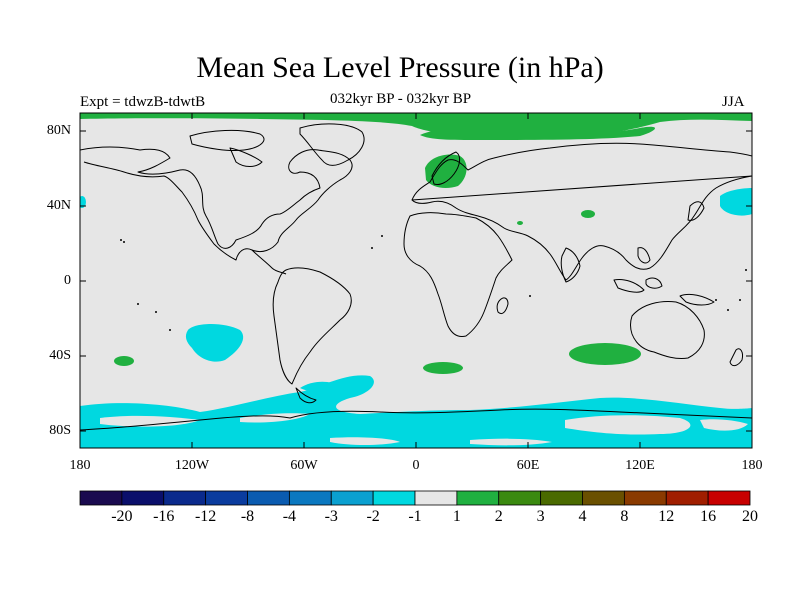 The image size is (800, 600). I want to click on colorbar-label: 20, so click(750, 516).